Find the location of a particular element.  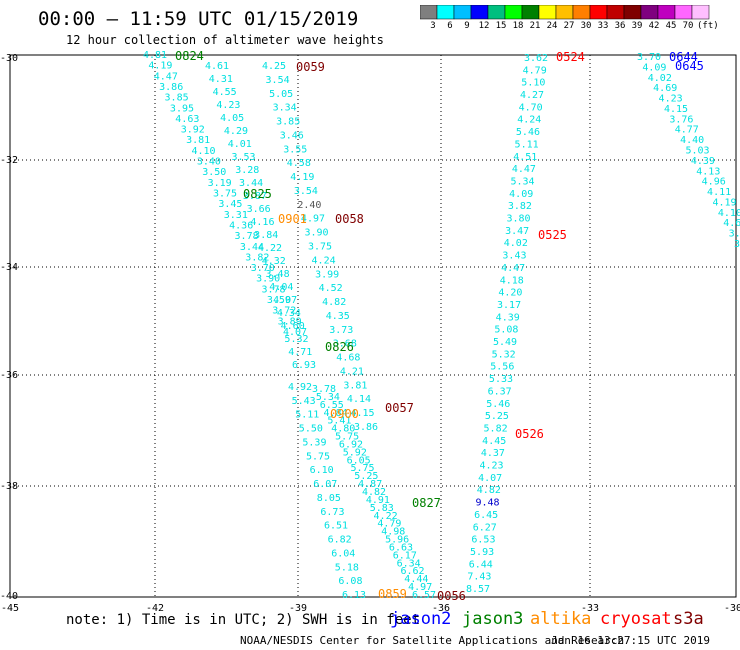

wave-height-value: 3.44 is located at coordinates (252, 247).